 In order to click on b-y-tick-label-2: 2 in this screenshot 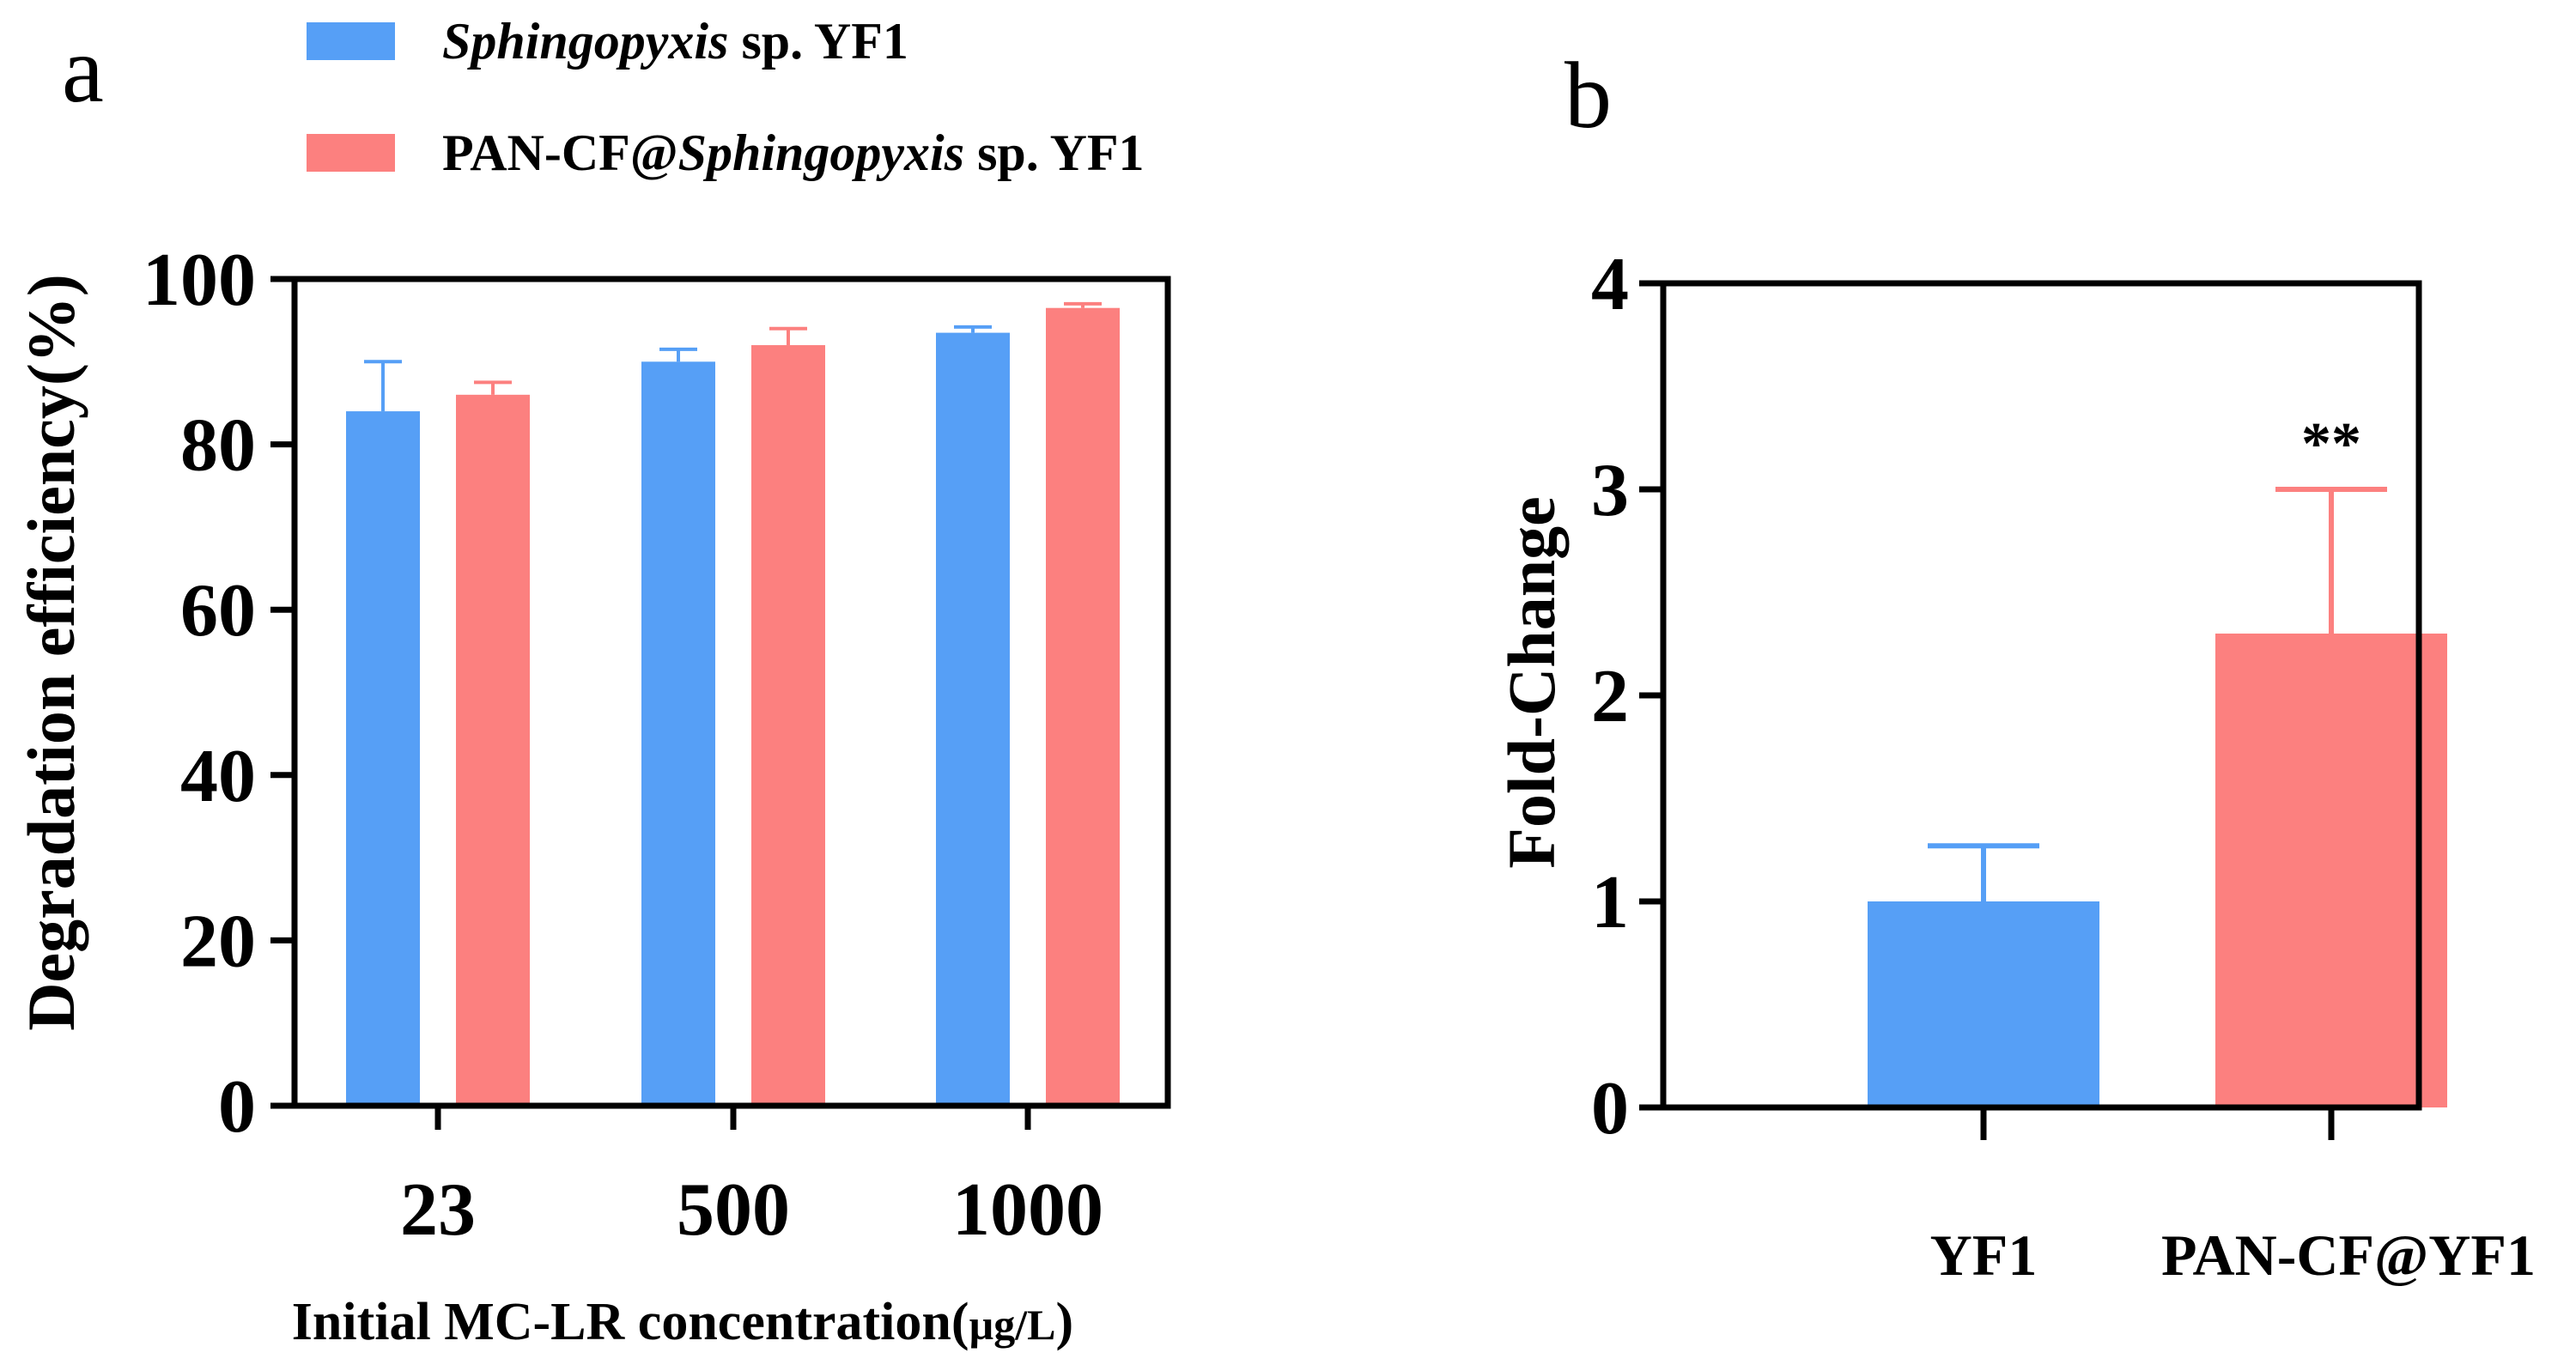, I will do `click(1610, 697)`.